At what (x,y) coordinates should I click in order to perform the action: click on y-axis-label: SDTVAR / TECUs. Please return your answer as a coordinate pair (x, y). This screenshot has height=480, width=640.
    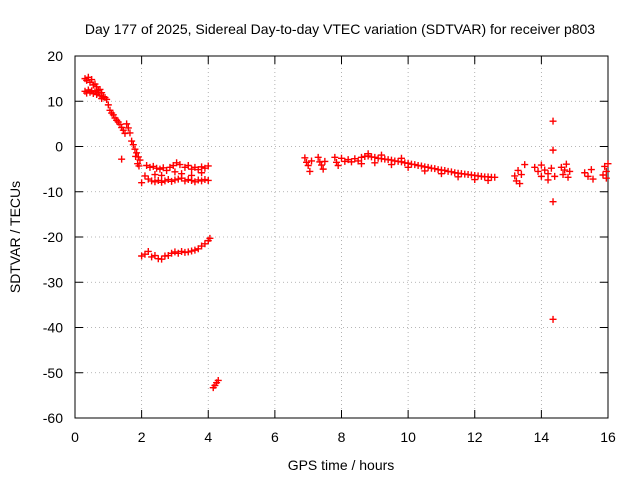
    Looking at the image, I should click on (15, 237).